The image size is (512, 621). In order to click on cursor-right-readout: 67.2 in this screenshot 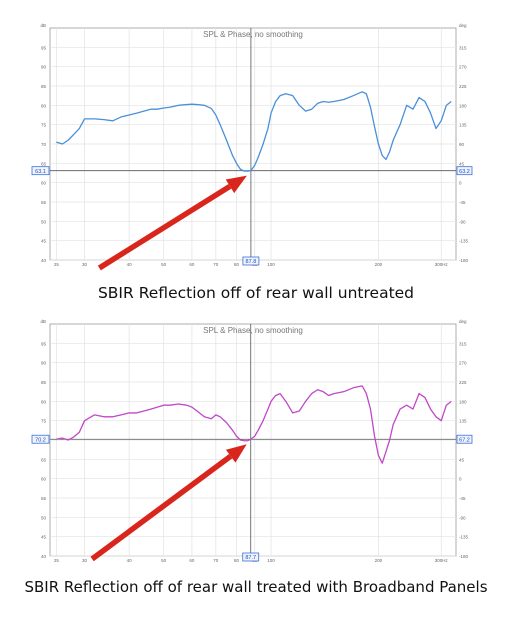, I will do `click(464, 440)`.